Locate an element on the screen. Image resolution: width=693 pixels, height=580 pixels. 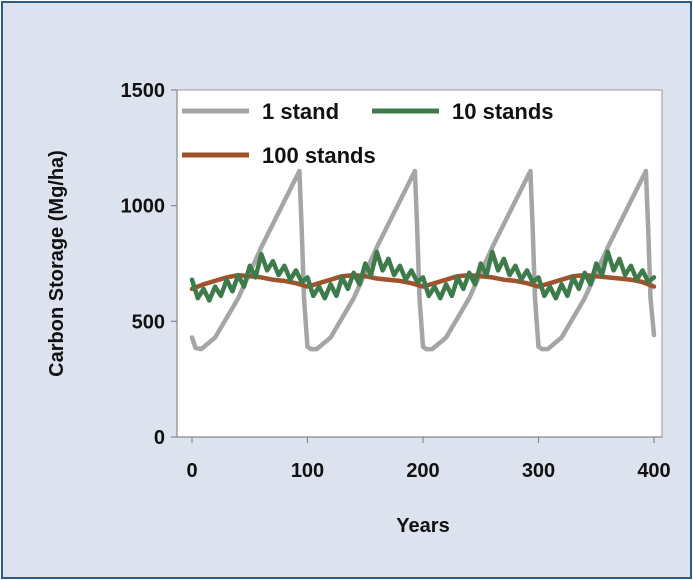
x-tick-label: 100 is located at coordinates (307, 471).